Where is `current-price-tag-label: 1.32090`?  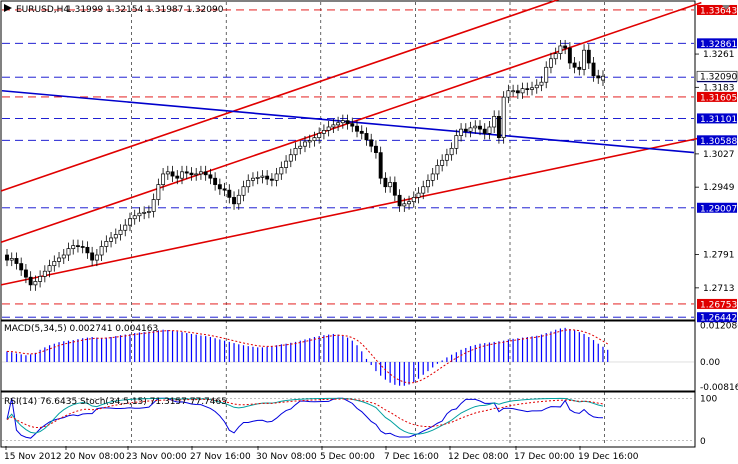 current-price-tag-label: 1.32090 is located at coordinates (718, 78).